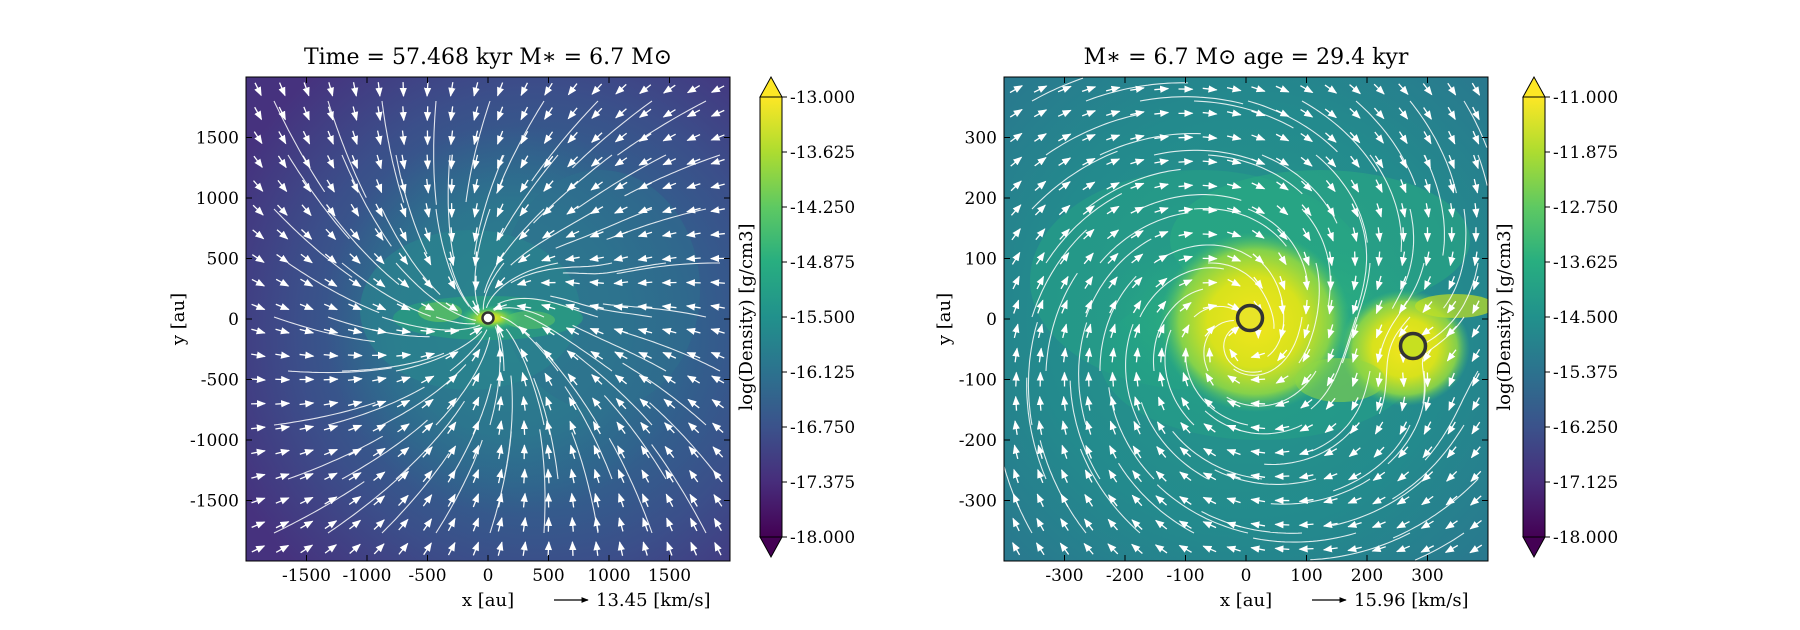  What do you see at coordinates (822, 428) in the screenshot?
I see `colorbar-tick-label: -16.750` at bounding box center [822, 428].